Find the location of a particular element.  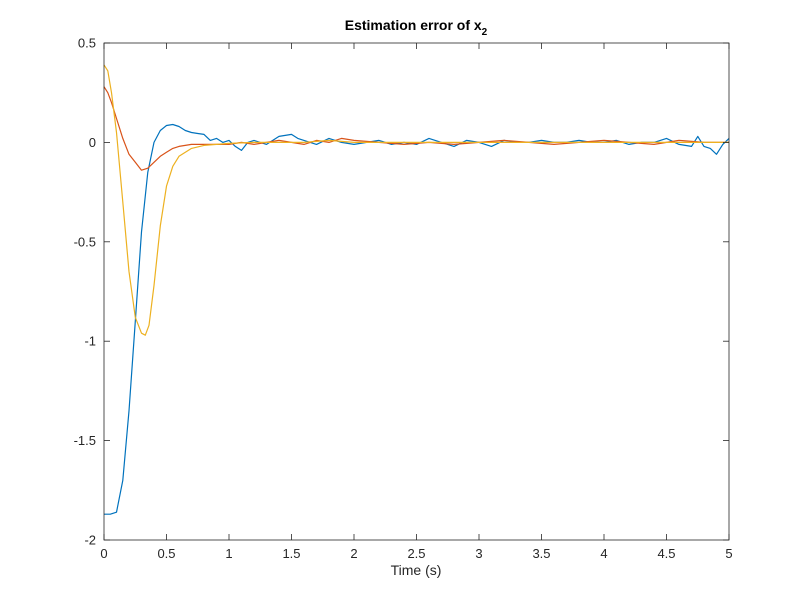

x-tick-label: 4.5 is located at coordinates (666, 553).